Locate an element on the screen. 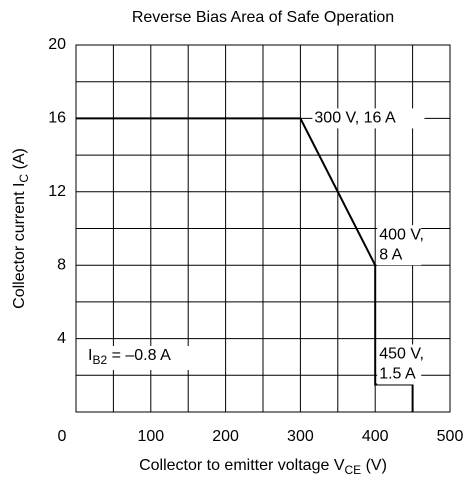 This screenshot has width=473, height=478. y-axis-label: Collector current IC (A) is located at coordinates (21, 228).